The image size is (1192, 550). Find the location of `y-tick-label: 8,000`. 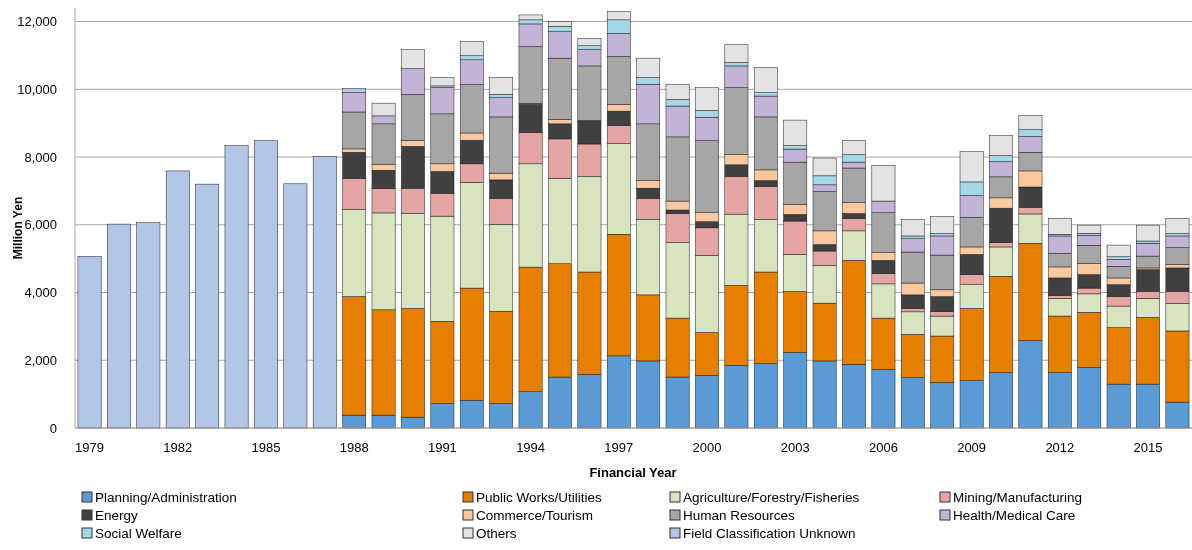

y-tick-label: 8,000 is located at coordinates (40, 157).